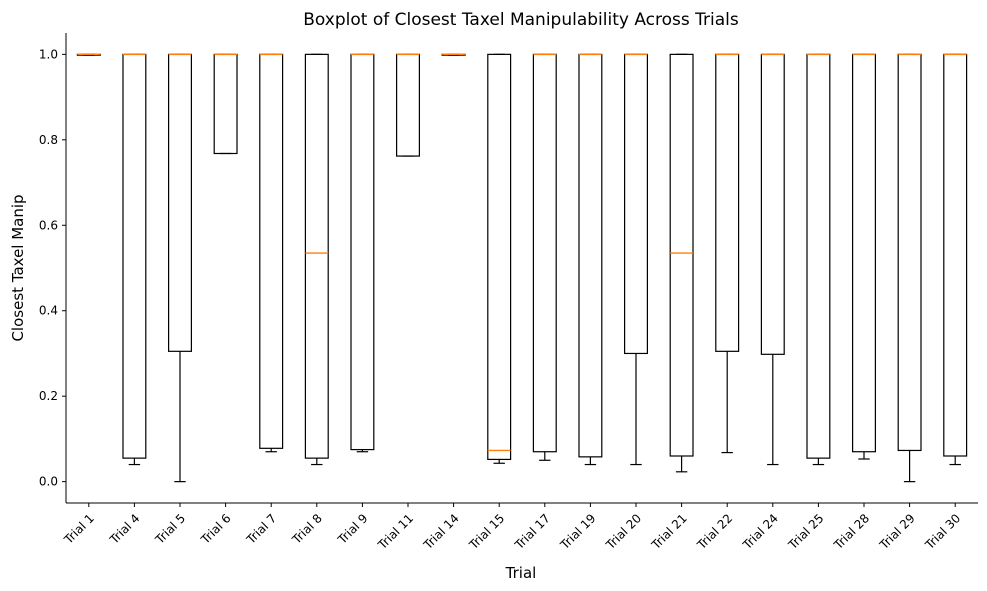  What do you see at coordinates (170, 529) in the screenshot?
I see `x-tick-label: Trial 5` at bounding box center [170, 529].